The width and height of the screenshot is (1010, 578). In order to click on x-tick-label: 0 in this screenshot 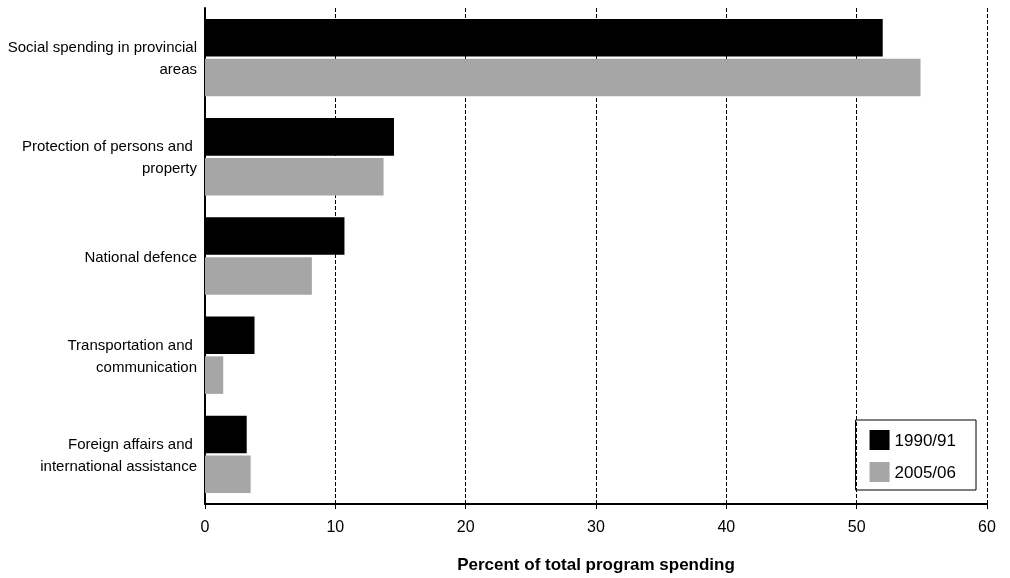, I will do `click(205, 526)`.